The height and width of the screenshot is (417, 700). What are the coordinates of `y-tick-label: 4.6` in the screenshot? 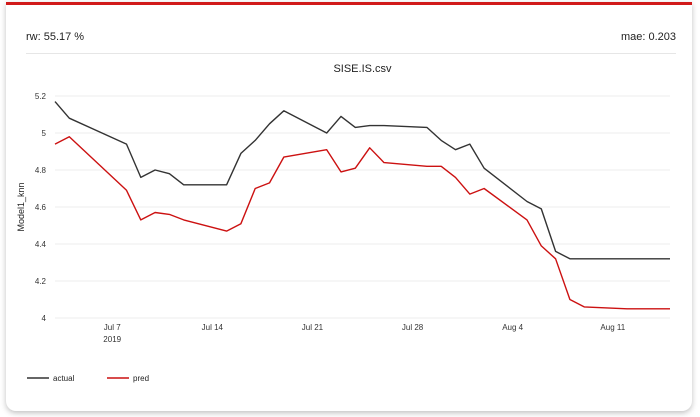 It's located at (41, 207).